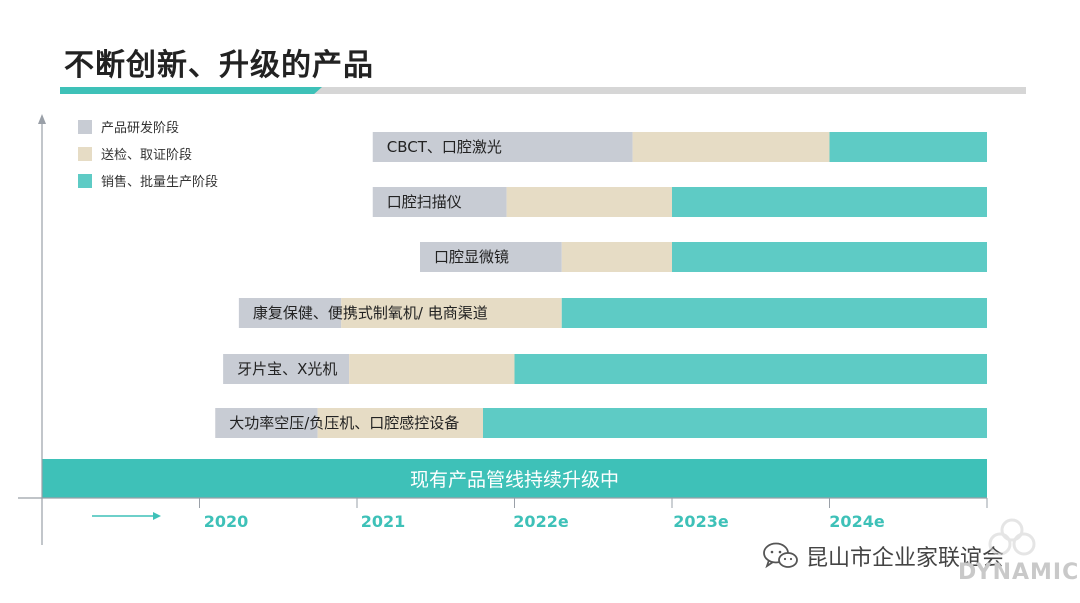  I want to click on x-tick-label: 2021, so click(383, 521).